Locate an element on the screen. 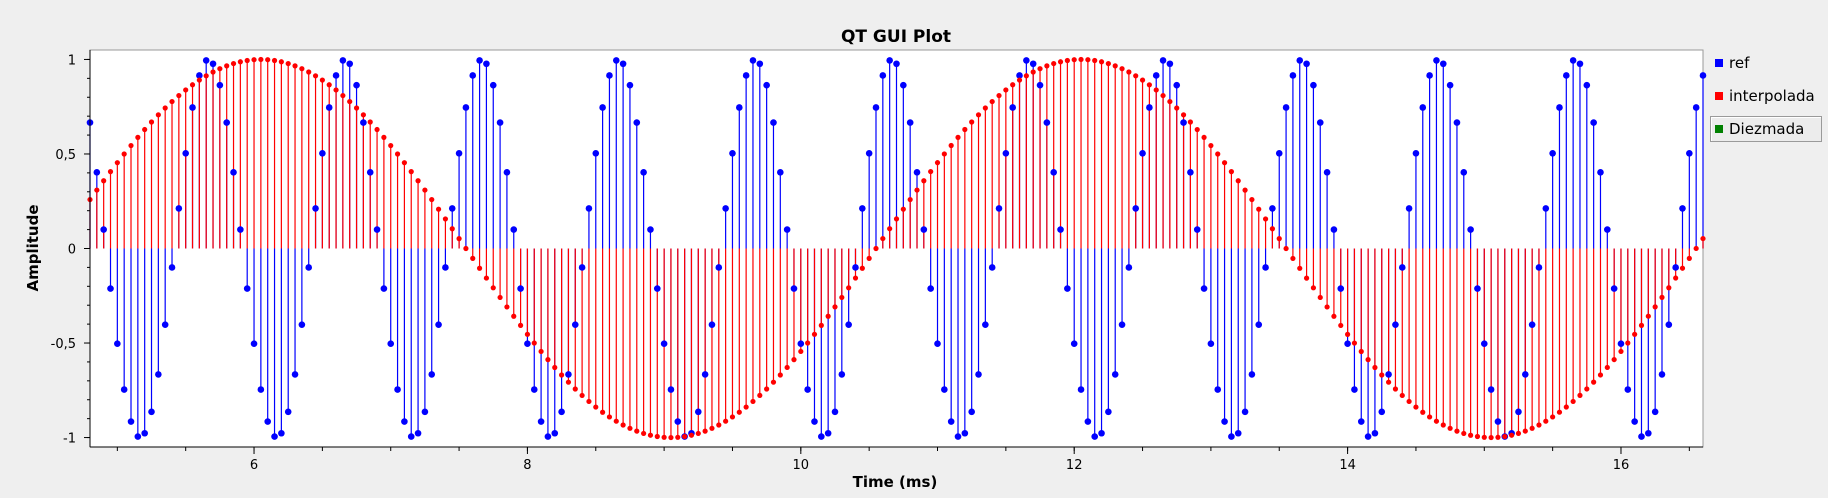 This screenshot has height=498, width=1828. y-tick-label: 1 is located at coordinates (72, 60).